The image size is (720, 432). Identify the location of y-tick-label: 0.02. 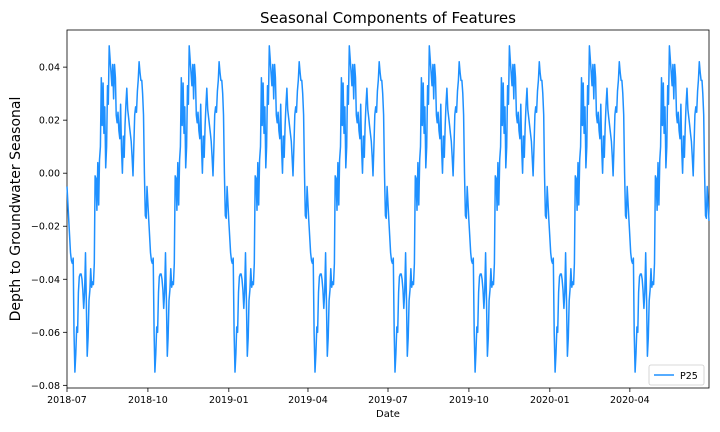
(49, 121).